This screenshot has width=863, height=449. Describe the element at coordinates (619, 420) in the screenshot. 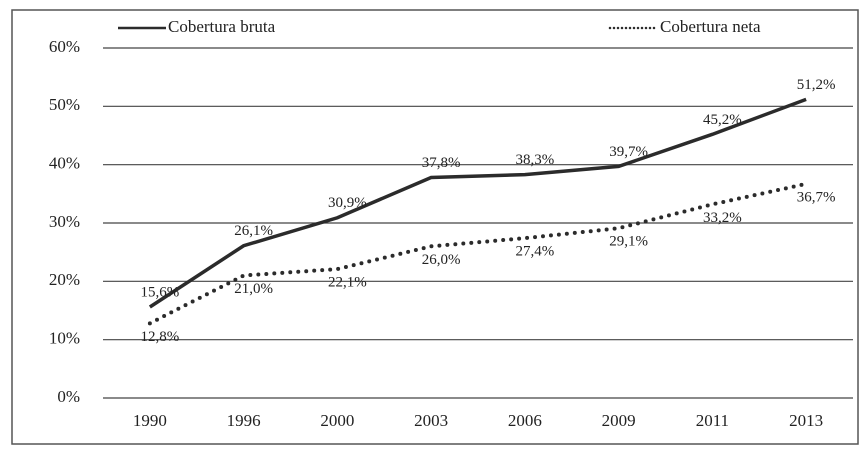

I see `x-tick-label: 2009` at that location.